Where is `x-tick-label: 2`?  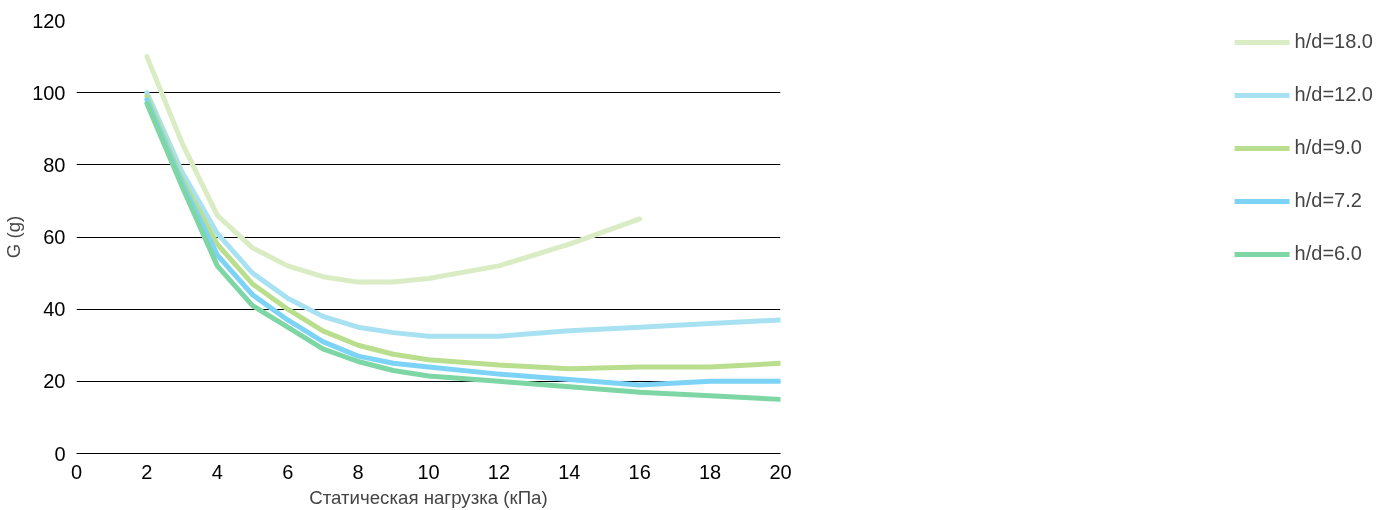
x-tick-label: 2 is located at coordinates (147, 471).